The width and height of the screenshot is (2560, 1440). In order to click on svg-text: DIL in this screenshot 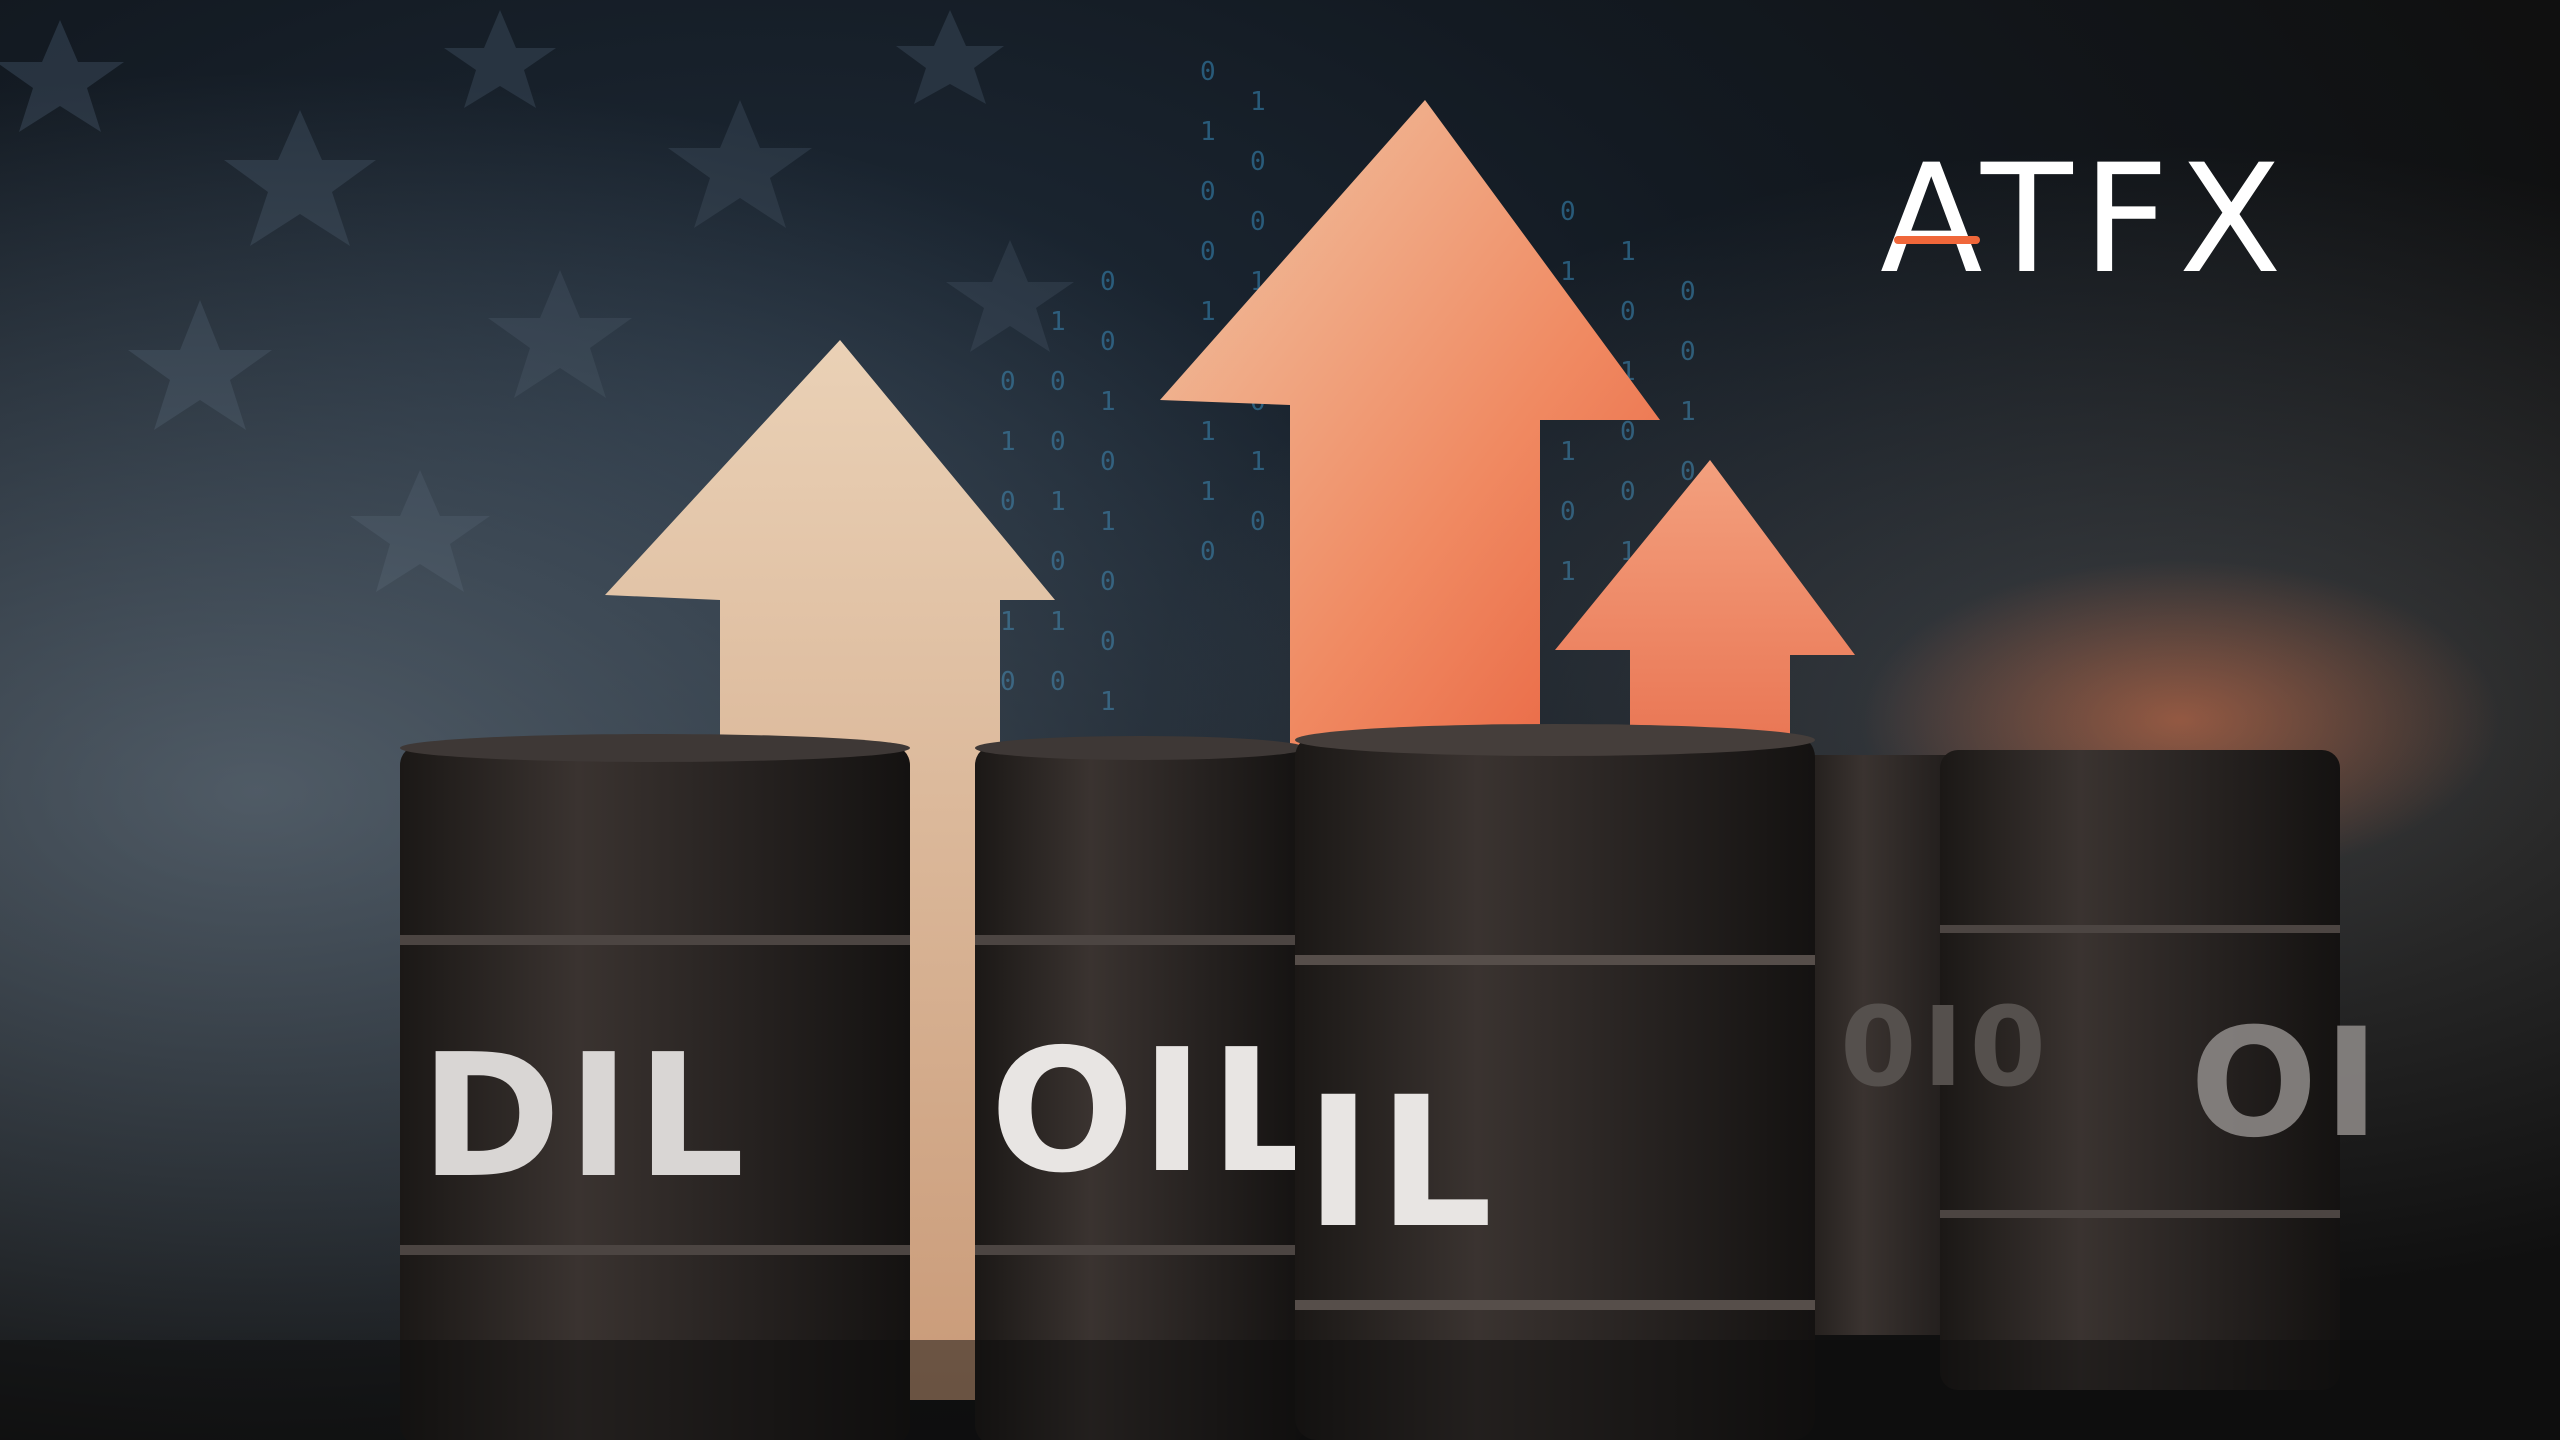, I will do `click(585, 1117)`.